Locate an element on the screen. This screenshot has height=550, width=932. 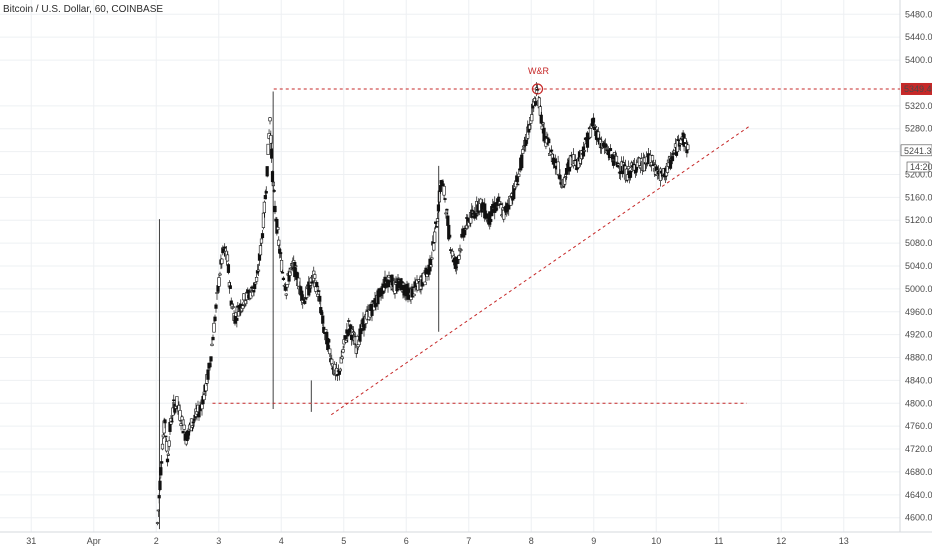
time-axis-ticks: 31 Apr 2 3 4 5 6 7 8 9 10 11 12 13 is located at coordinates (437, 541).